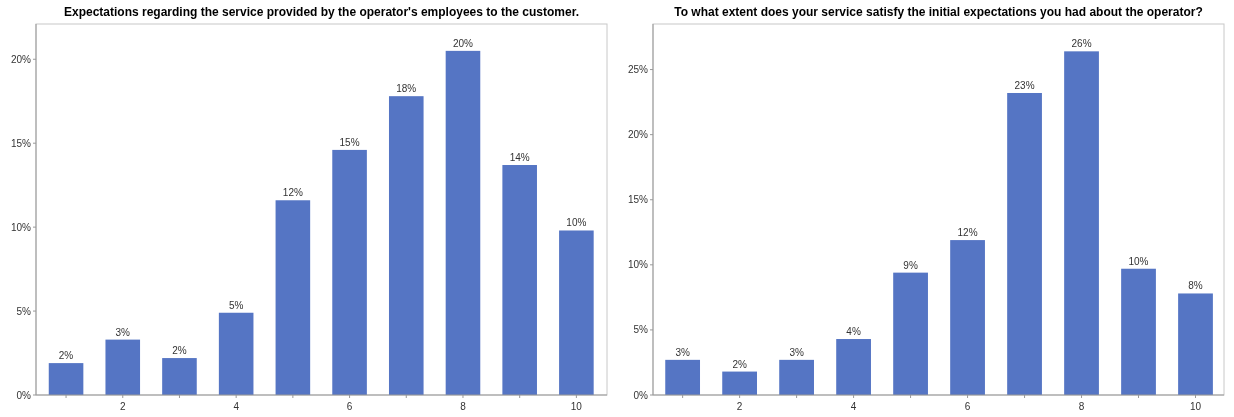  I want to click on data-label: 14%, so click(519, 158).